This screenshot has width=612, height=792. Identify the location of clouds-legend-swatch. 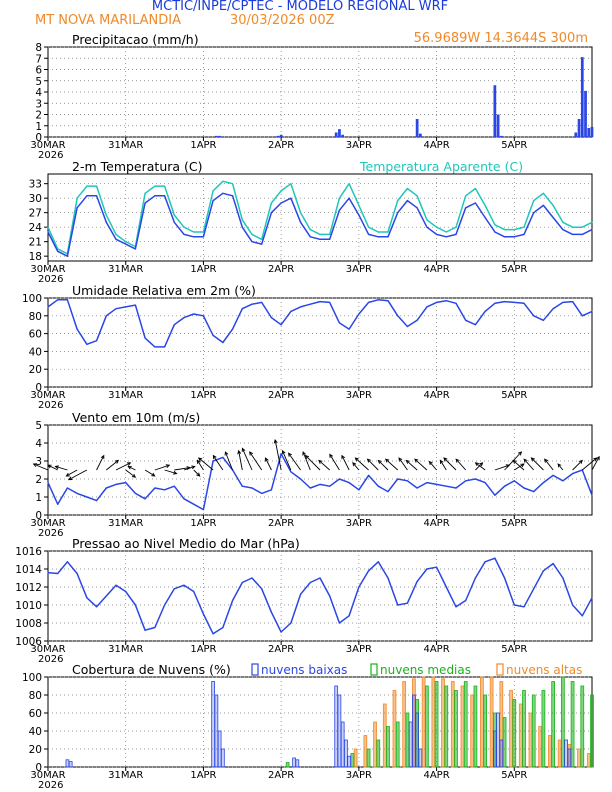
(500, 669).